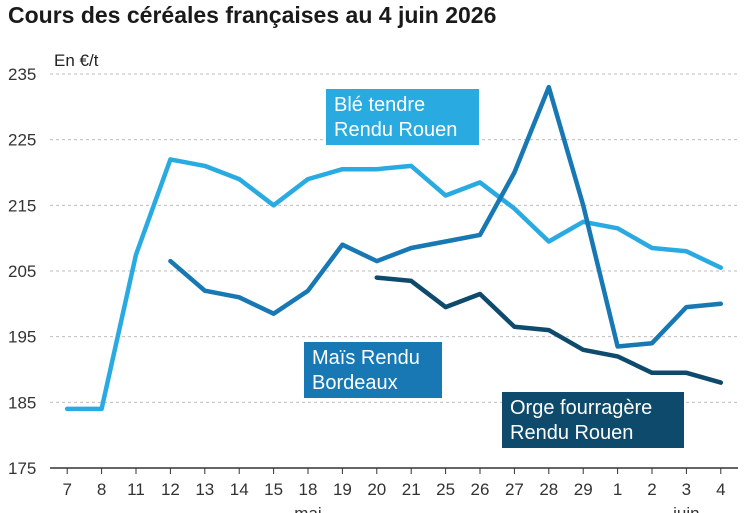 The image size is (747, 513). Describe the element at coordinates (445, 489) in the screenshot. I see `x-tick-label: 25` at that location.